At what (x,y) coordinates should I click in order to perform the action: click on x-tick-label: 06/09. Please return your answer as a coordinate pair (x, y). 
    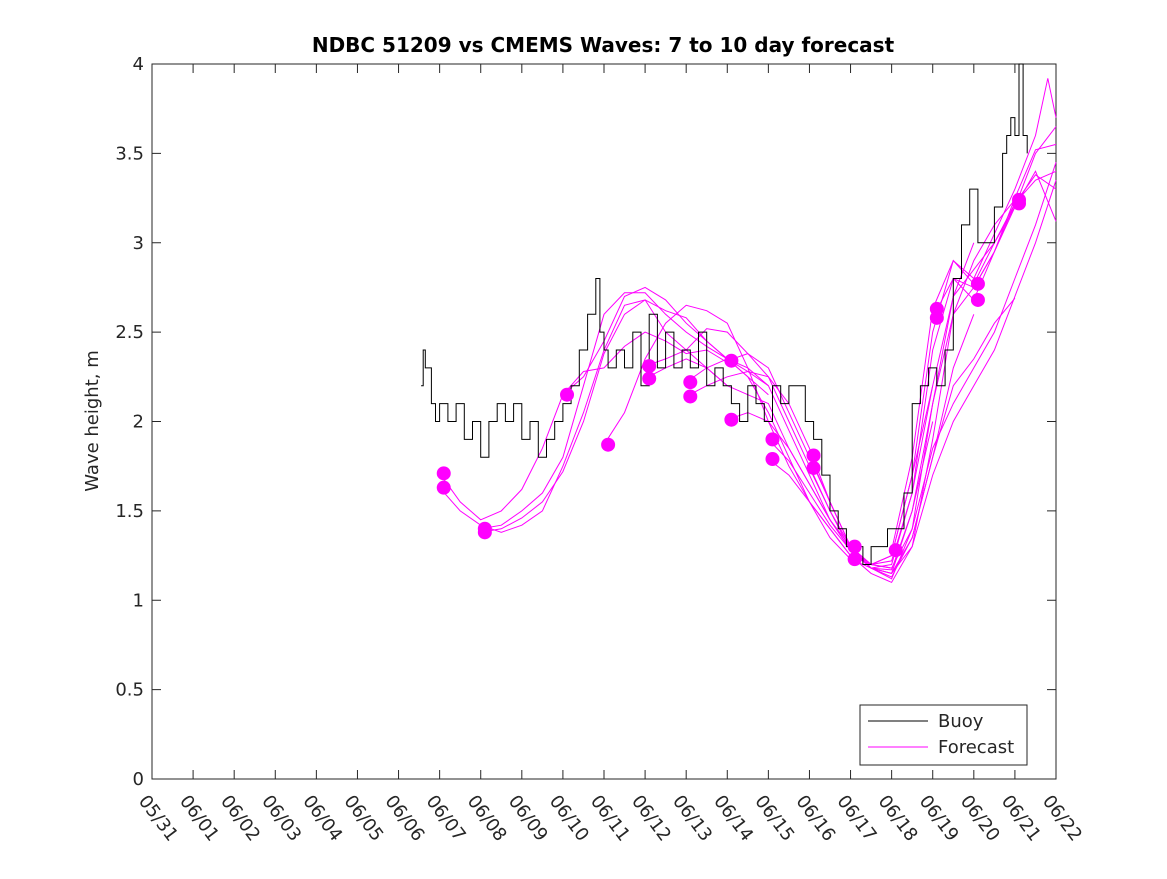
    Looking at the image, I should click on (528, 818).